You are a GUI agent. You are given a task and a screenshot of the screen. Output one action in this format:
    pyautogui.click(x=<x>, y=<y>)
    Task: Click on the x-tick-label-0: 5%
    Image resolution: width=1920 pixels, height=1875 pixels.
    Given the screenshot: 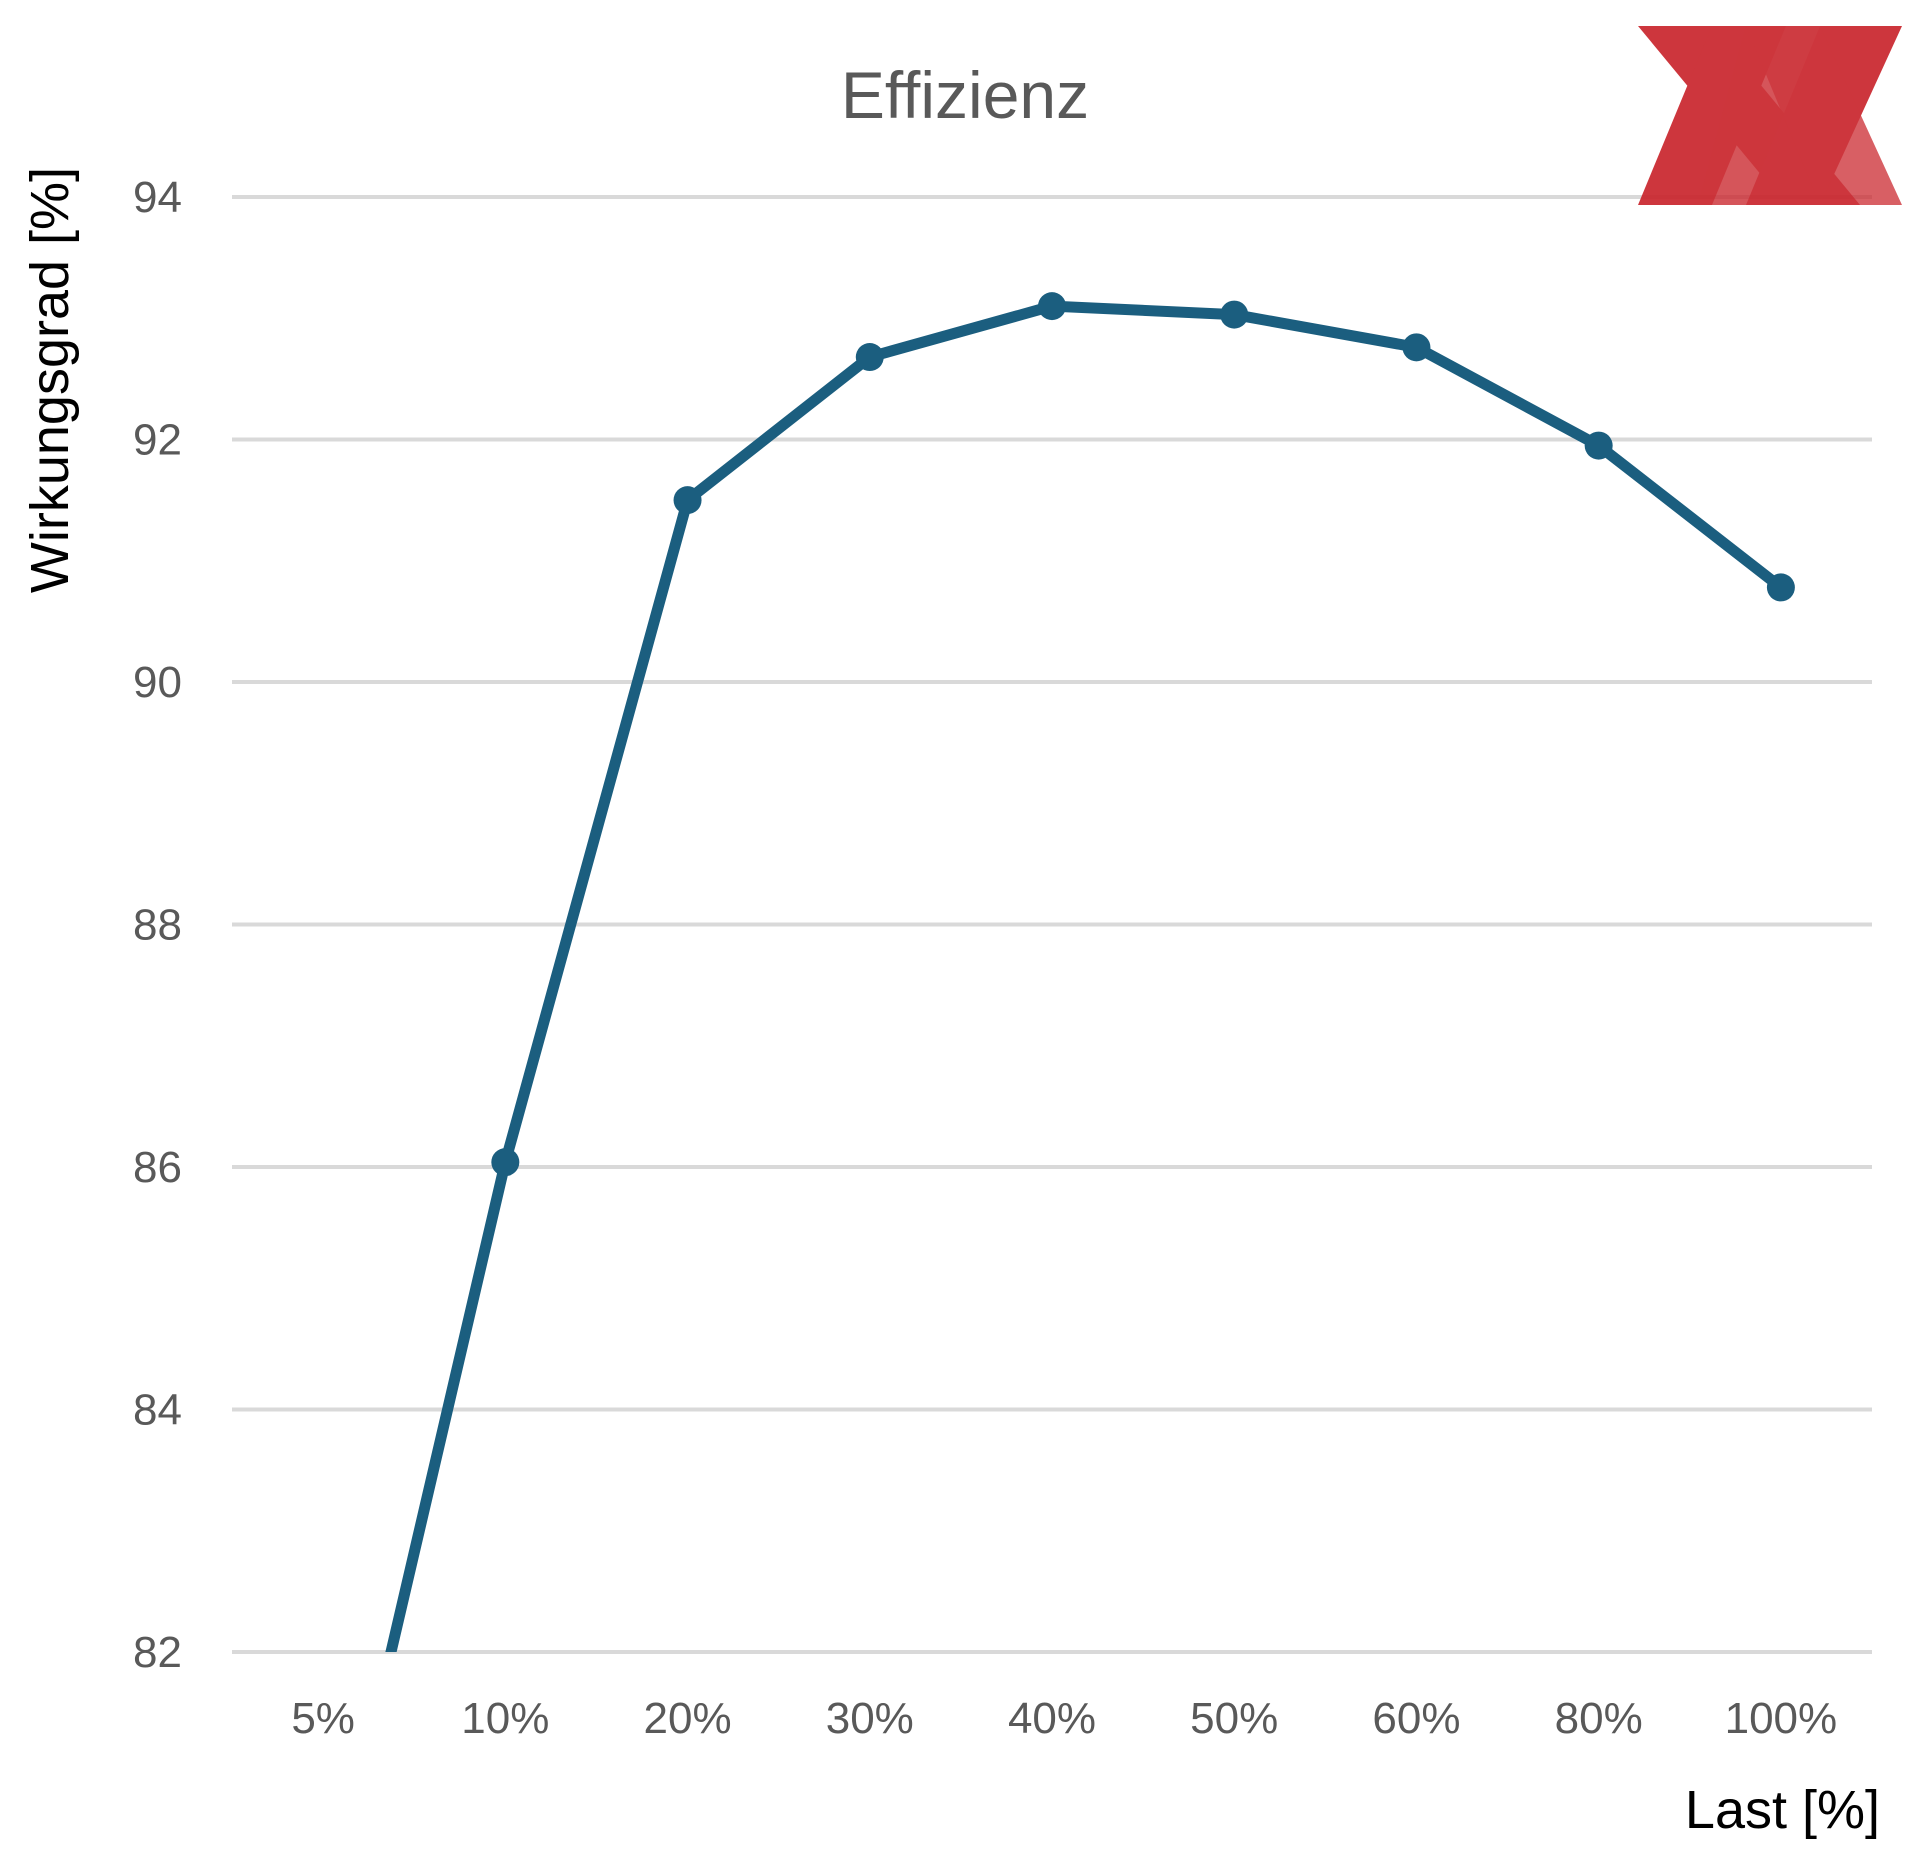 What is the action you would take?
    pyautogui.click(x=323, y=1718)
    